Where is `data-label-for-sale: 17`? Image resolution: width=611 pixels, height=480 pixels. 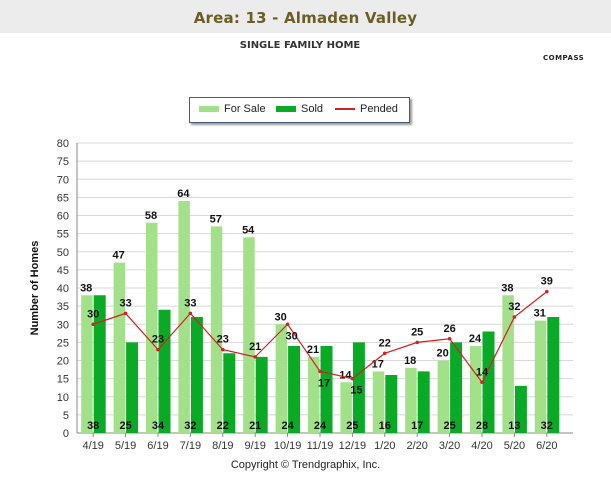
data-label-for-sale: 17 is located at coordinates (378, 364).